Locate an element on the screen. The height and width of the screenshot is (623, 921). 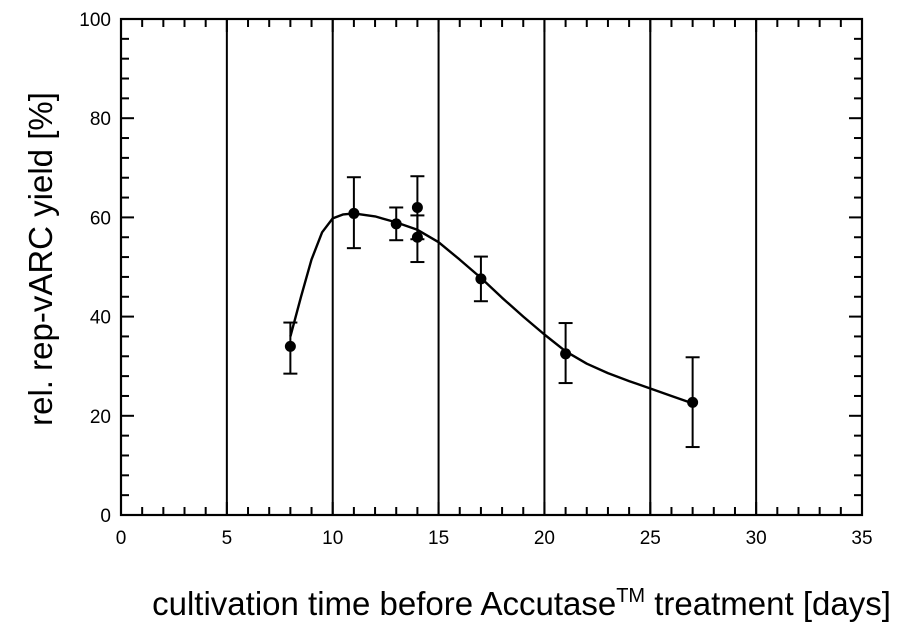
fit-curve is located at coordinates (491, 308).